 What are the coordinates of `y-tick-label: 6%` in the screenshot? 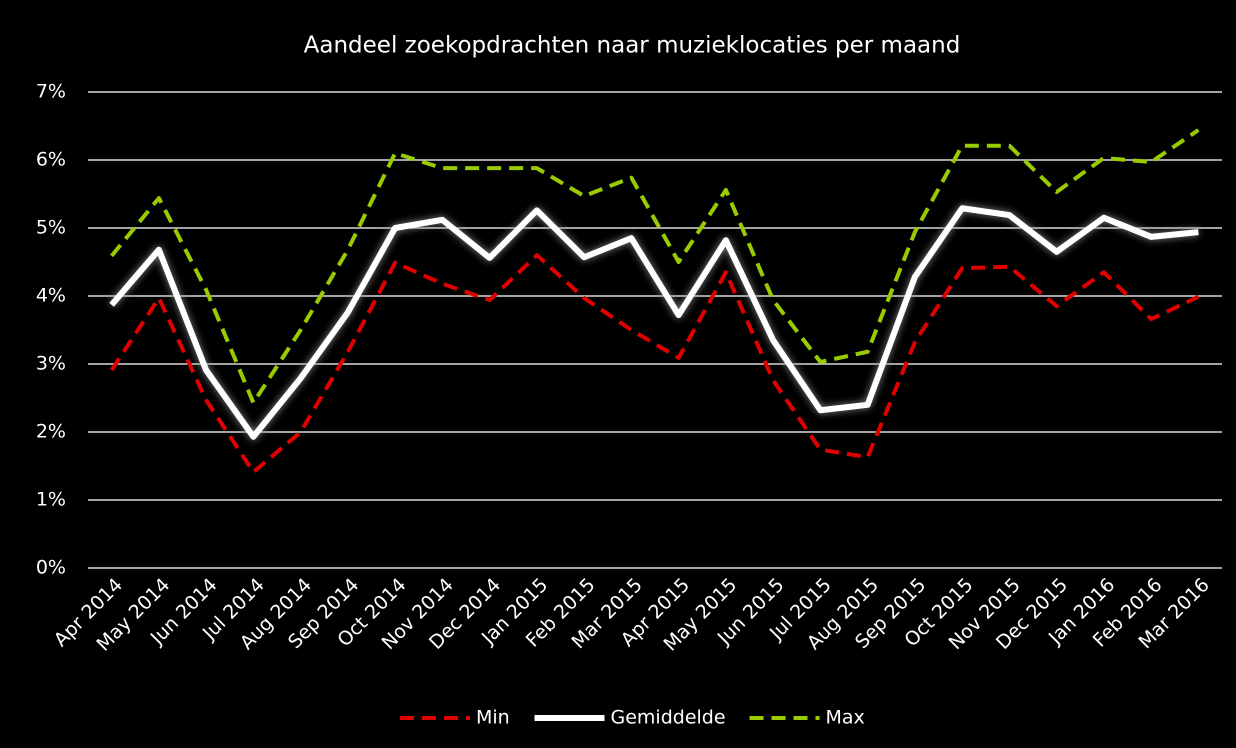 It's located at (51, 160).